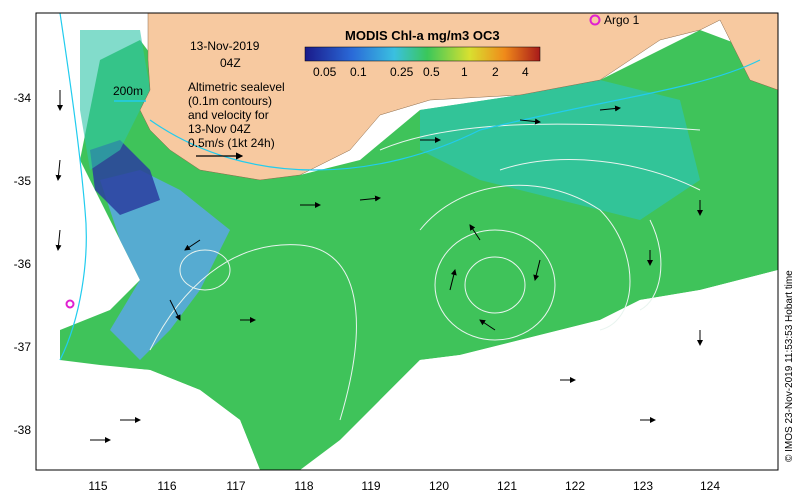 Image resolution: width=800 pixels, height=500 pixels. Describe the element at coordinates (70, 304) in the screenshot. I see `argo-float-marker-west` at that location.